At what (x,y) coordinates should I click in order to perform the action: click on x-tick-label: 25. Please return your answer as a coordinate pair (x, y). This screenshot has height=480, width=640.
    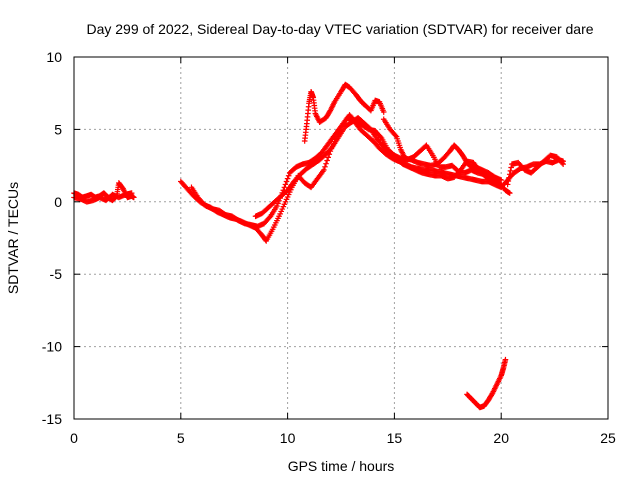
    Looking at the image, I should click on (608, 438).